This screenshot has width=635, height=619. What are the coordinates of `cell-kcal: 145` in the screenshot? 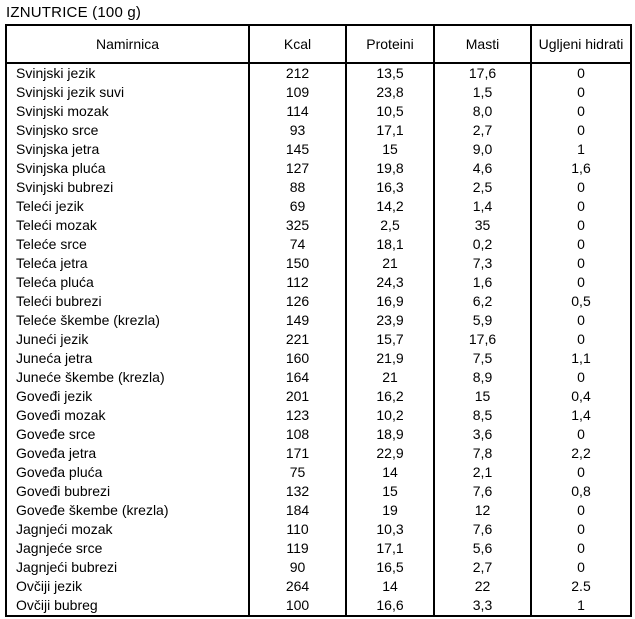 It's located at (297, 149).